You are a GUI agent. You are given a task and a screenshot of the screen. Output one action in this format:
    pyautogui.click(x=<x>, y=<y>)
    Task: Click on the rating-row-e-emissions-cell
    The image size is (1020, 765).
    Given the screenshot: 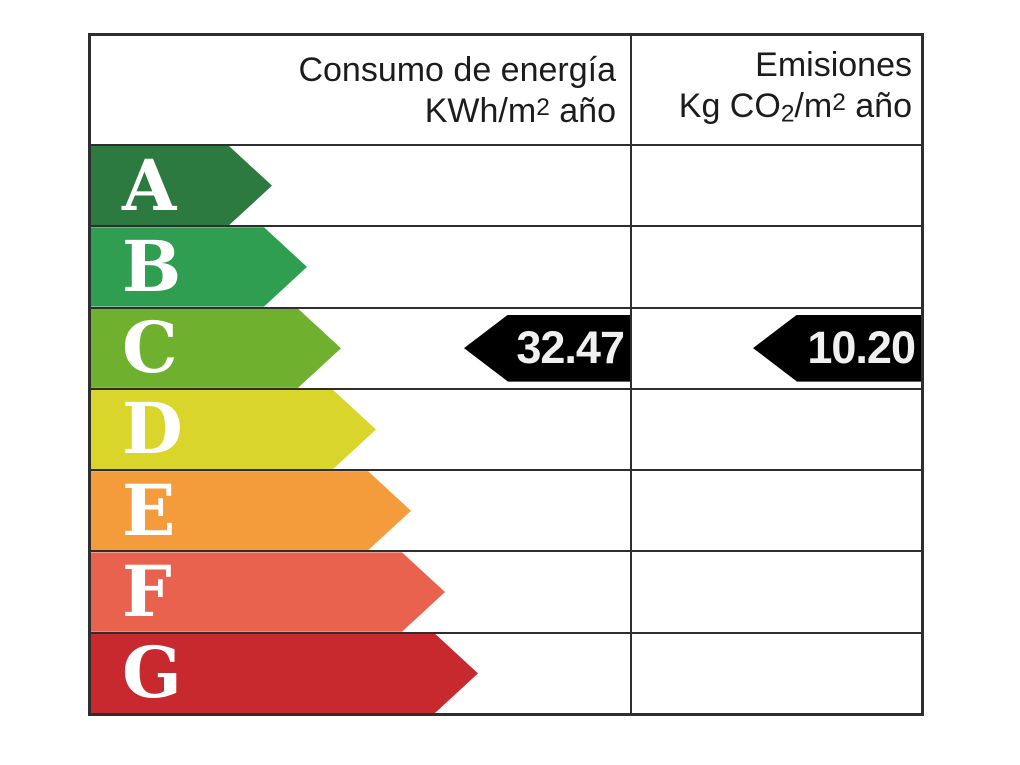 What is the action you would take?
    pyautogui.click(x=776, y=510)
    